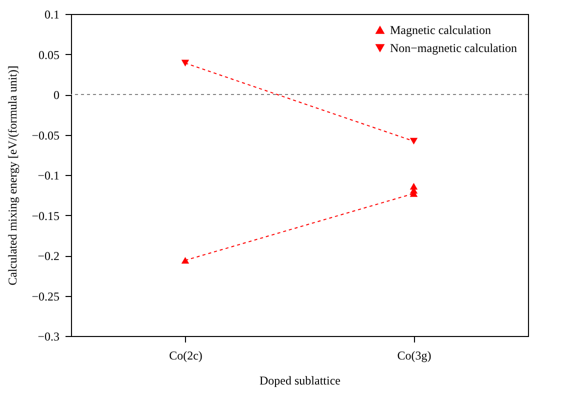 Image resolution: width=563 pixels, height=394 pixels. I want to click on y-tick-label: −0.05, so click(46, 135).